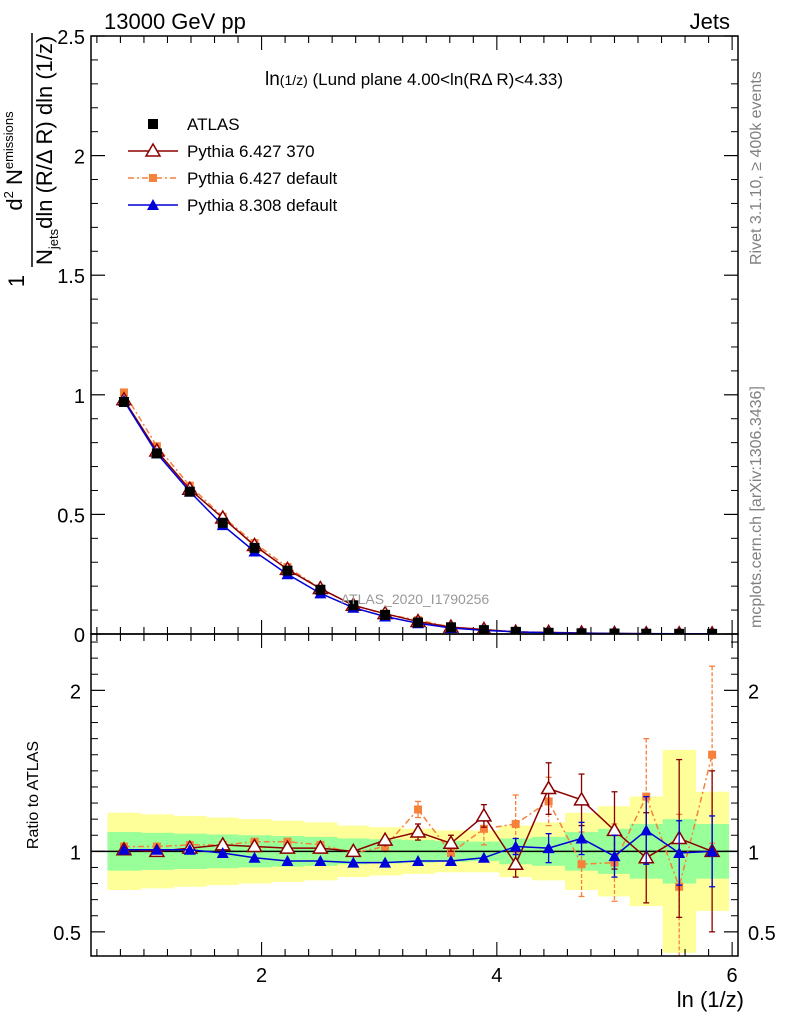  Describe the element at coordinates (79, 636) in the screenshot. I see `main-ytick-label: 0` at that location.